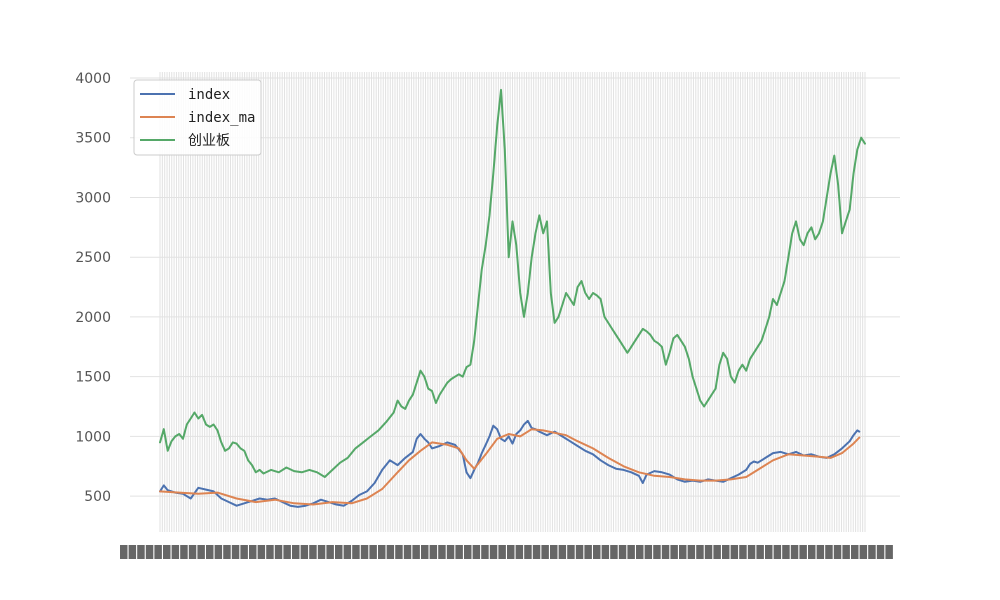 The width and height of the screenshot is (1000, 600). I want to click on x-tick-label-smear, so click(506, 552).